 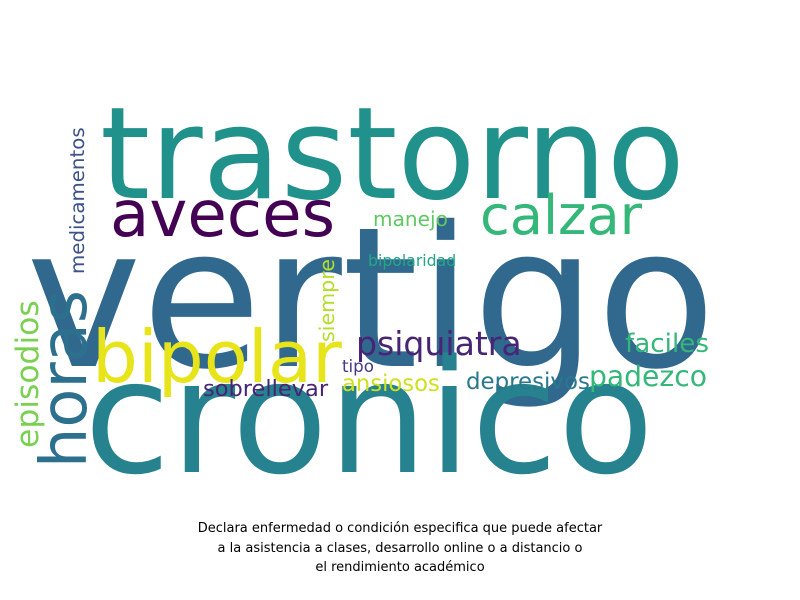 What do you see at coordinates (28, 374) in the screenshot?
I see `word-episodios: episodios` at bounding box center [28, 374].